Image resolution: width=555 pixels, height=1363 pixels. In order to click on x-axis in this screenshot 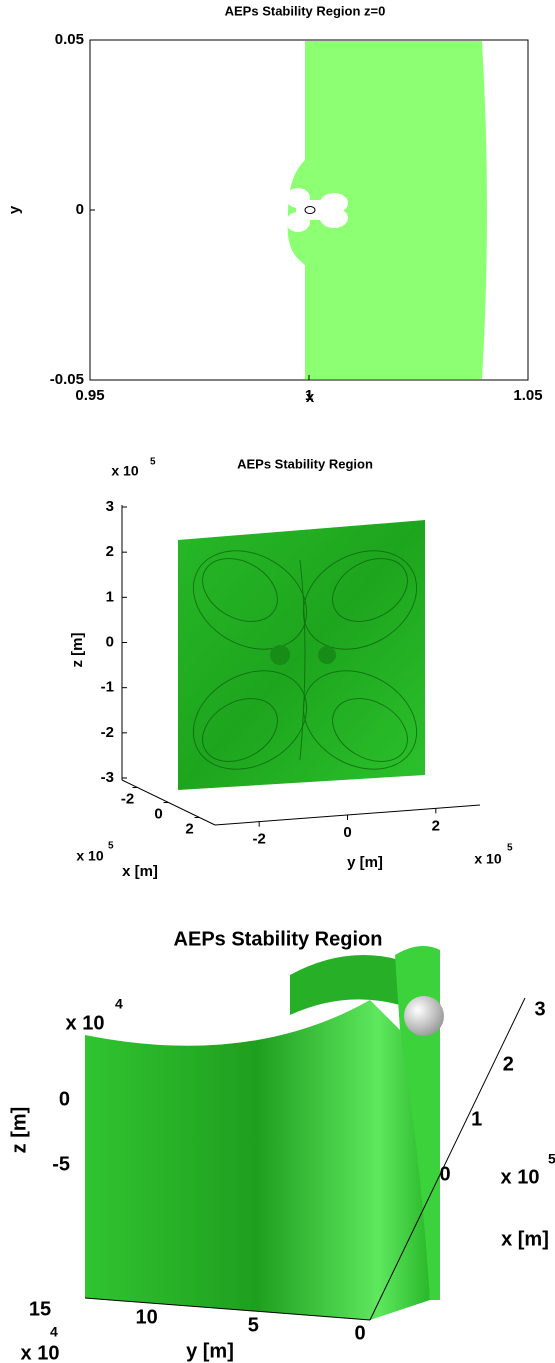, I will do `click(447, 1159)`.